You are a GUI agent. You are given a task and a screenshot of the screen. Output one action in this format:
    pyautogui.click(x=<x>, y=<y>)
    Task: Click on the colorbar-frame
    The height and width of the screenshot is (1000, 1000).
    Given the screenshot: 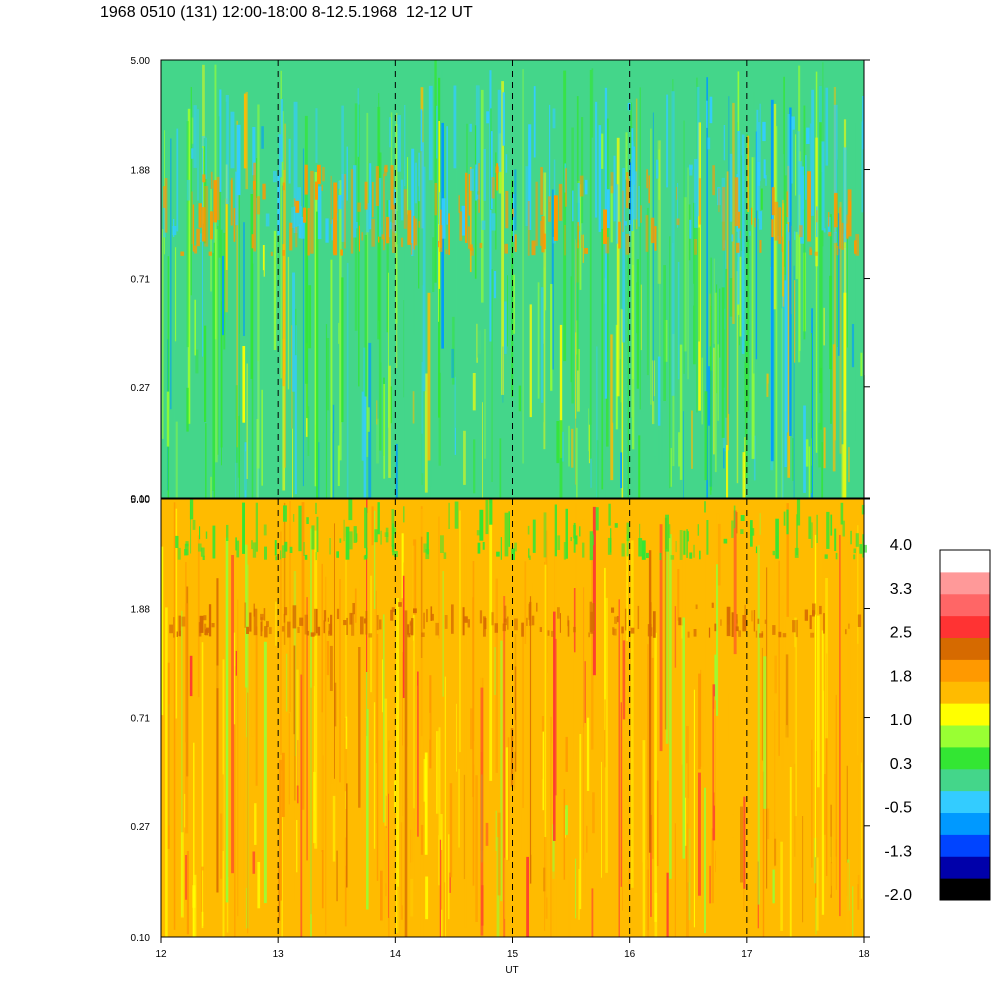 What is the action you would take?
    pyautogui.click(x=965, y=725)
    